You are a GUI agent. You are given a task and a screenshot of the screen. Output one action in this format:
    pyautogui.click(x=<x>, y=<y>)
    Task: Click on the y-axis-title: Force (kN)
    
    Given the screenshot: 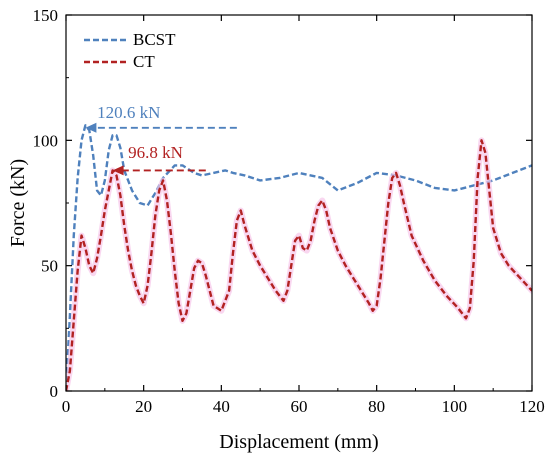 What is the action you would take?
    pyautogui.click(x=18, y=203)
    